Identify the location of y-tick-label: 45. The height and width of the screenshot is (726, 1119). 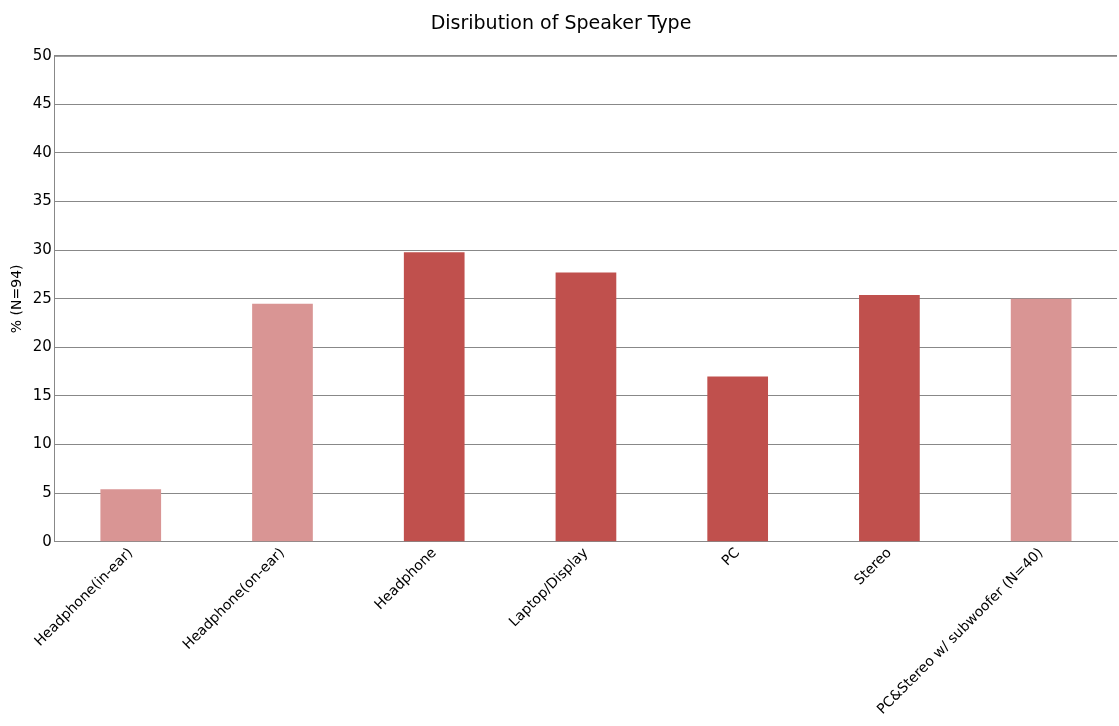
(42, 103).